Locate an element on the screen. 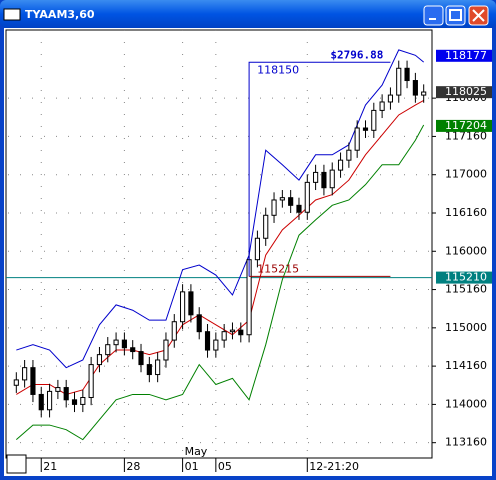 This screenshot has width=496, height=480. x-tick-label: 12-21:20 is located at coordinates (334, 466).